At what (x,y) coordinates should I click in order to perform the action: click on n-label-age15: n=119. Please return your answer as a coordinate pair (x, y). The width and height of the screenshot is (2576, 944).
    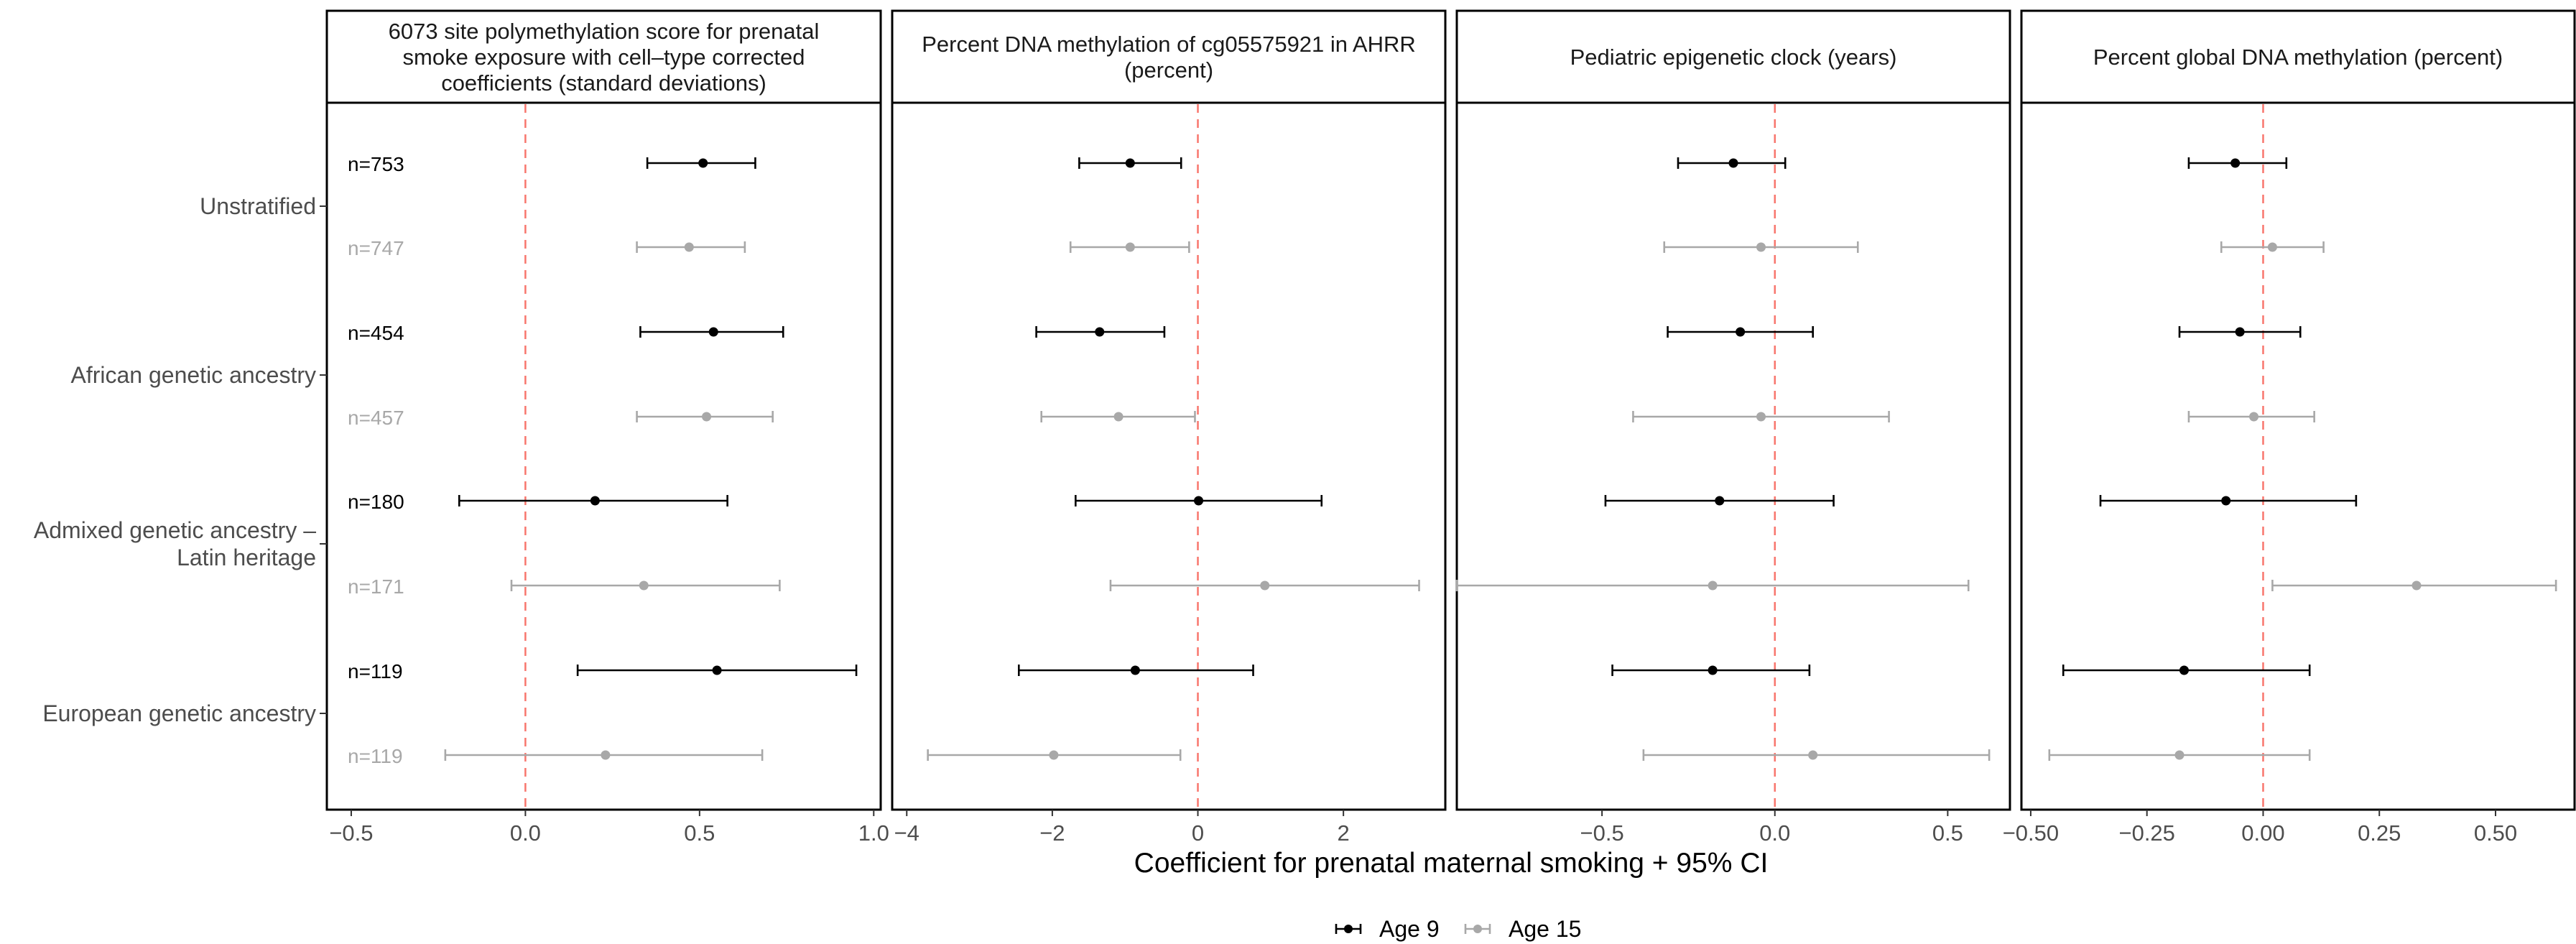
    Looking at the image, I should click on (375, 756).